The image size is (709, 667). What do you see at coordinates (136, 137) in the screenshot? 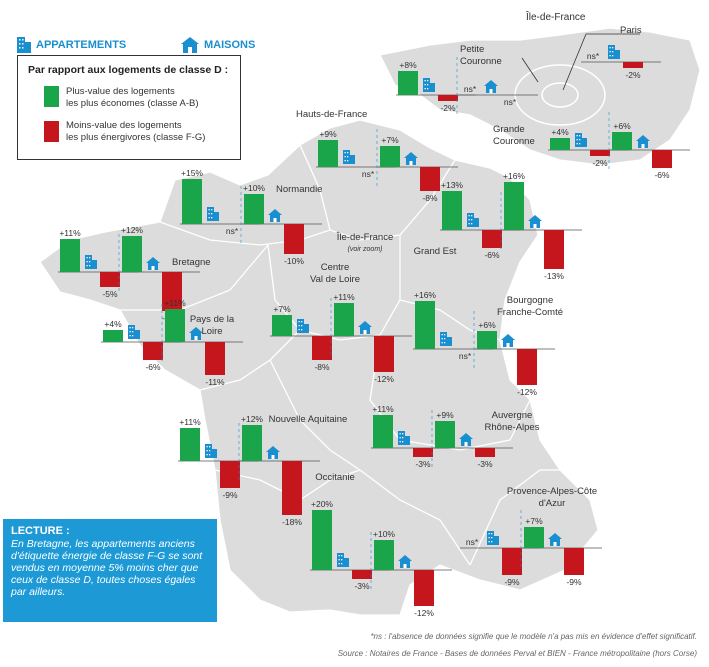
I see `legend-moins-line2: les plus énergivores (classe F-G)` at bounding box center [136, 137].